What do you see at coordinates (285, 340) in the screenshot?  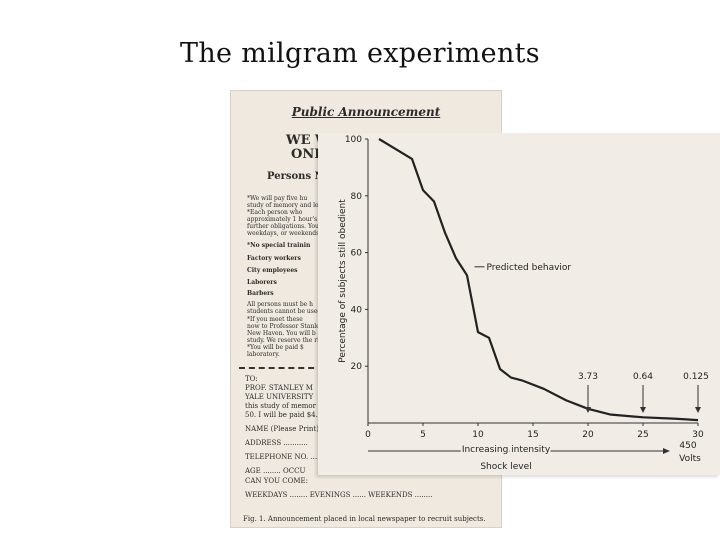 I see `announcement-line: study. We reserve the rig` at bounding box center [285, 340].